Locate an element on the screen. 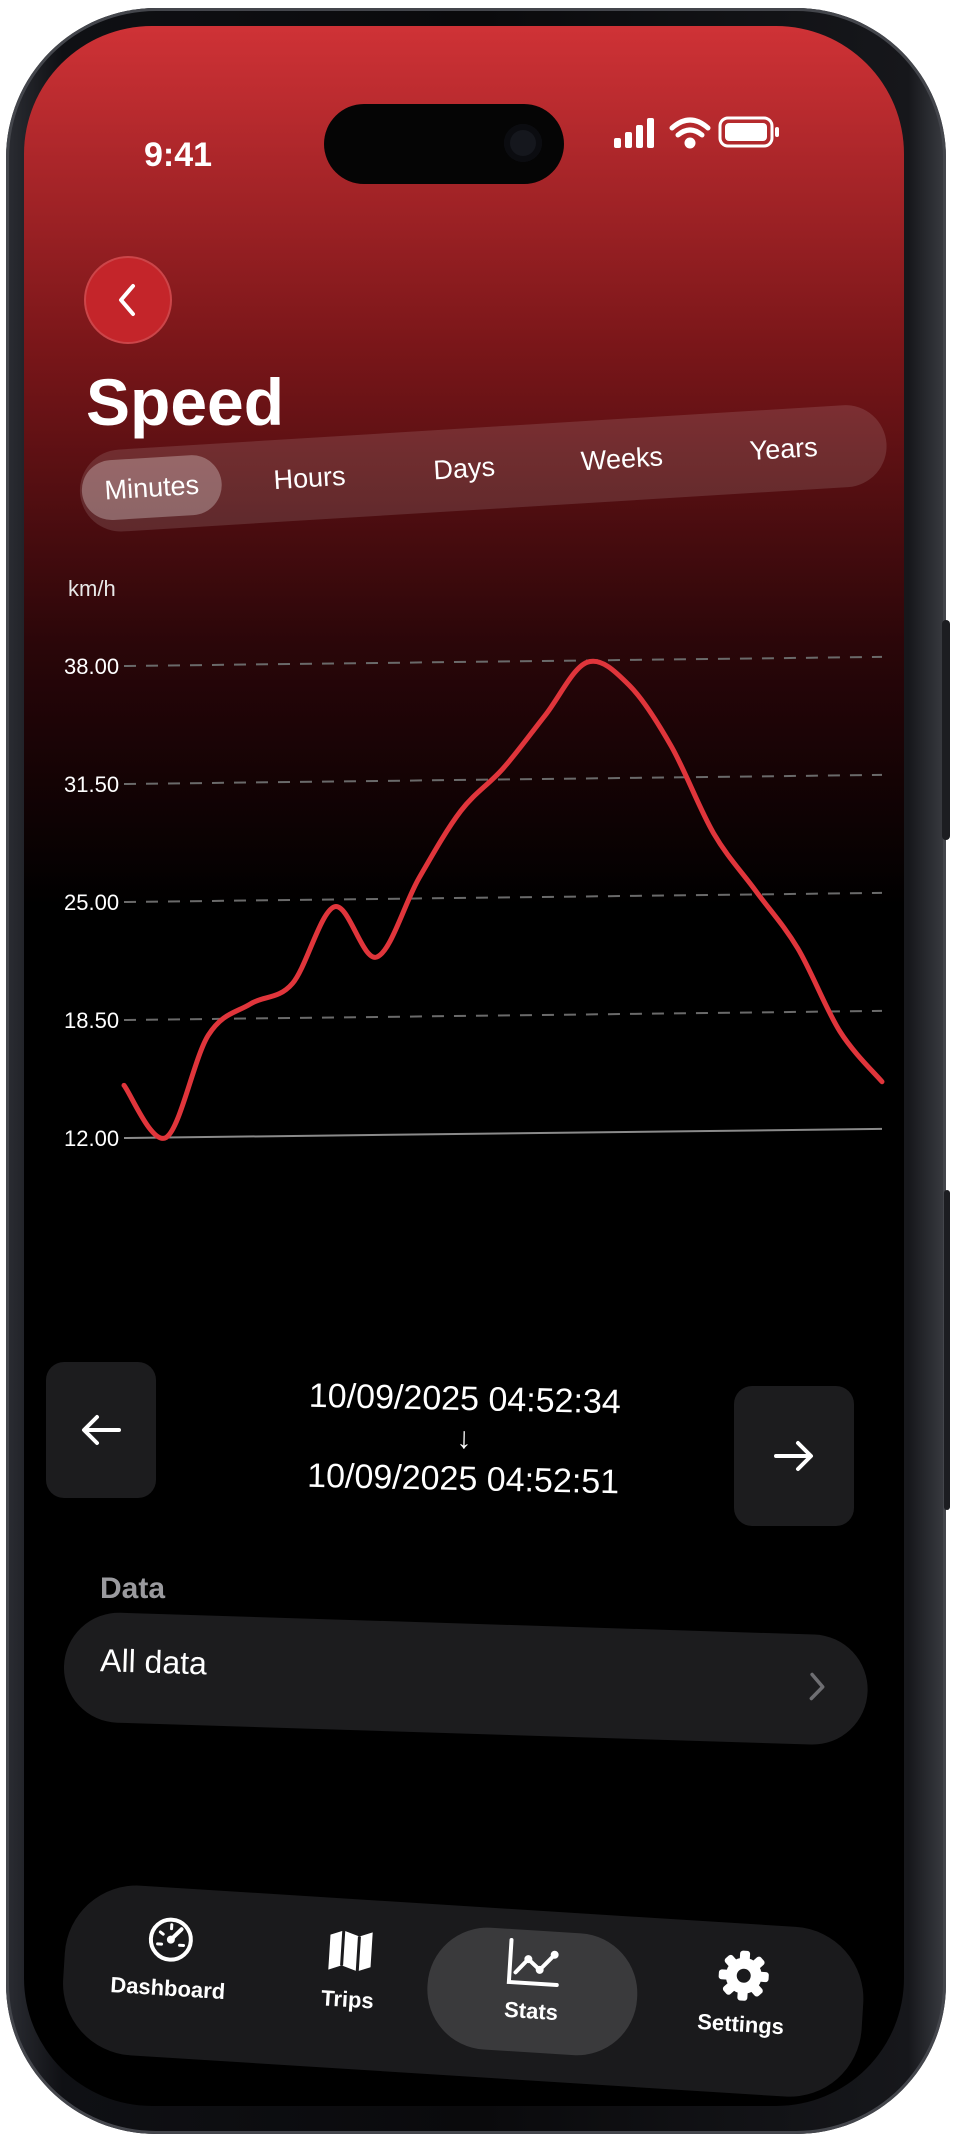 Image resolution: width=959 pixels, height=2142 pixels. tab-trips: Trips is located at coordinates (349, 1968).